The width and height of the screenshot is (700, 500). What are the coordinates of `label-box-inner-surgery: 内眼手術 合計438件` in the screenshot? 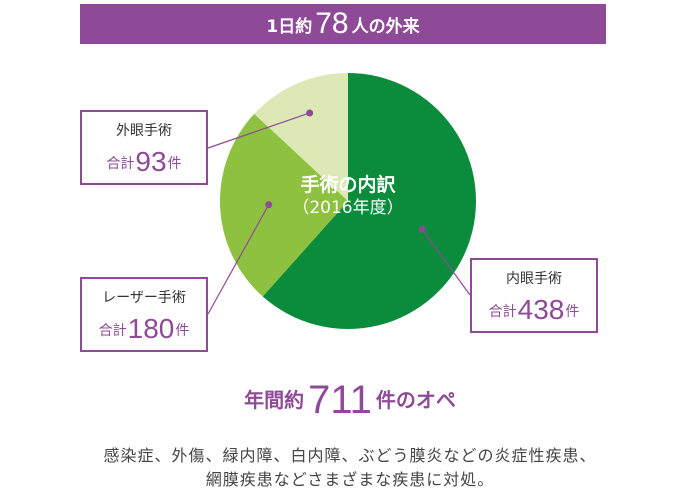 It's located at (534, 295).